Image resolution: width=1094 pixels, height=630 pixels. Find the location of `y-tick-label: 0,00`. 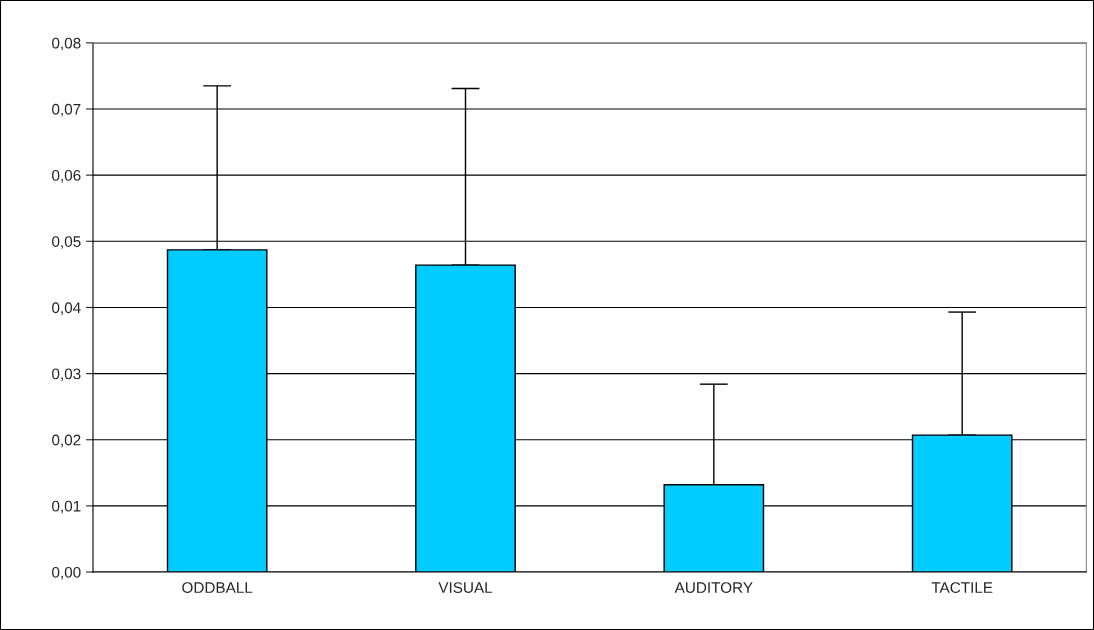

y-tick-label: 0,00 is located at coordinates (66, 573).